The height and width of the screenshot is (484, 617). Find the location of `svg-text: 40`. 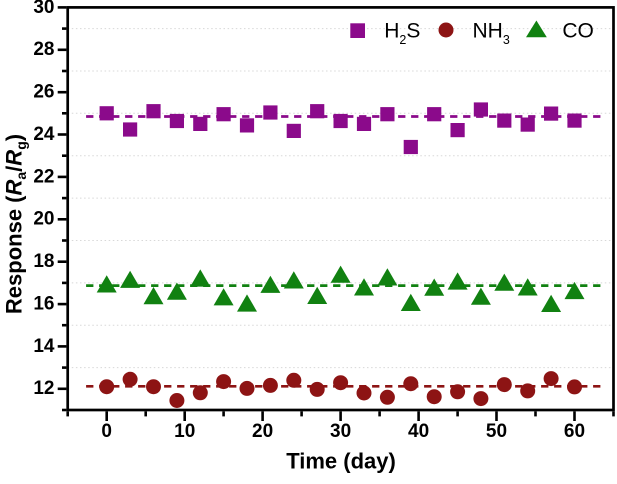

svg-text: 40 is located at coordinates (418, 431).